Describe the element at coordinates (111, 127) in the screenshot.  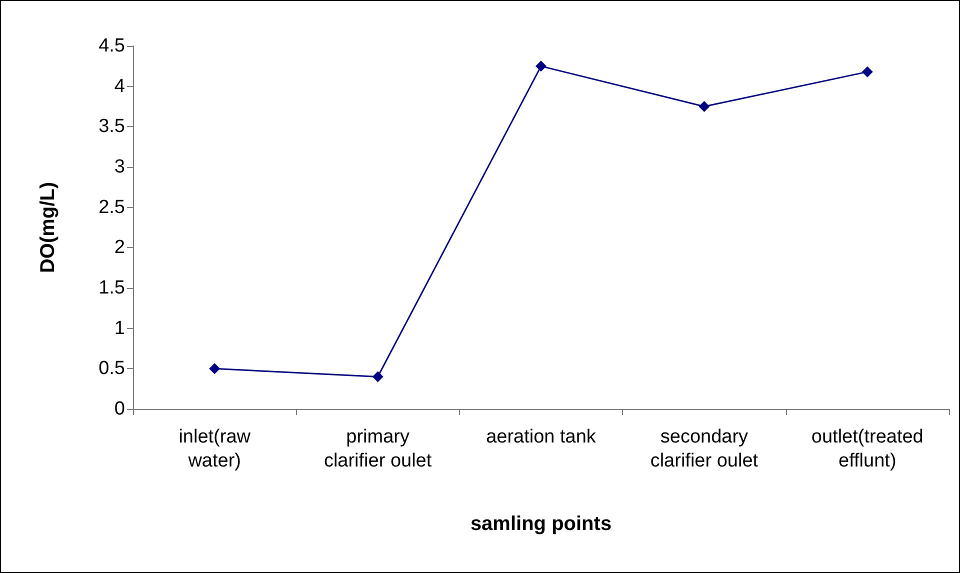
I see `y-tick-label: 3.5` at that location.